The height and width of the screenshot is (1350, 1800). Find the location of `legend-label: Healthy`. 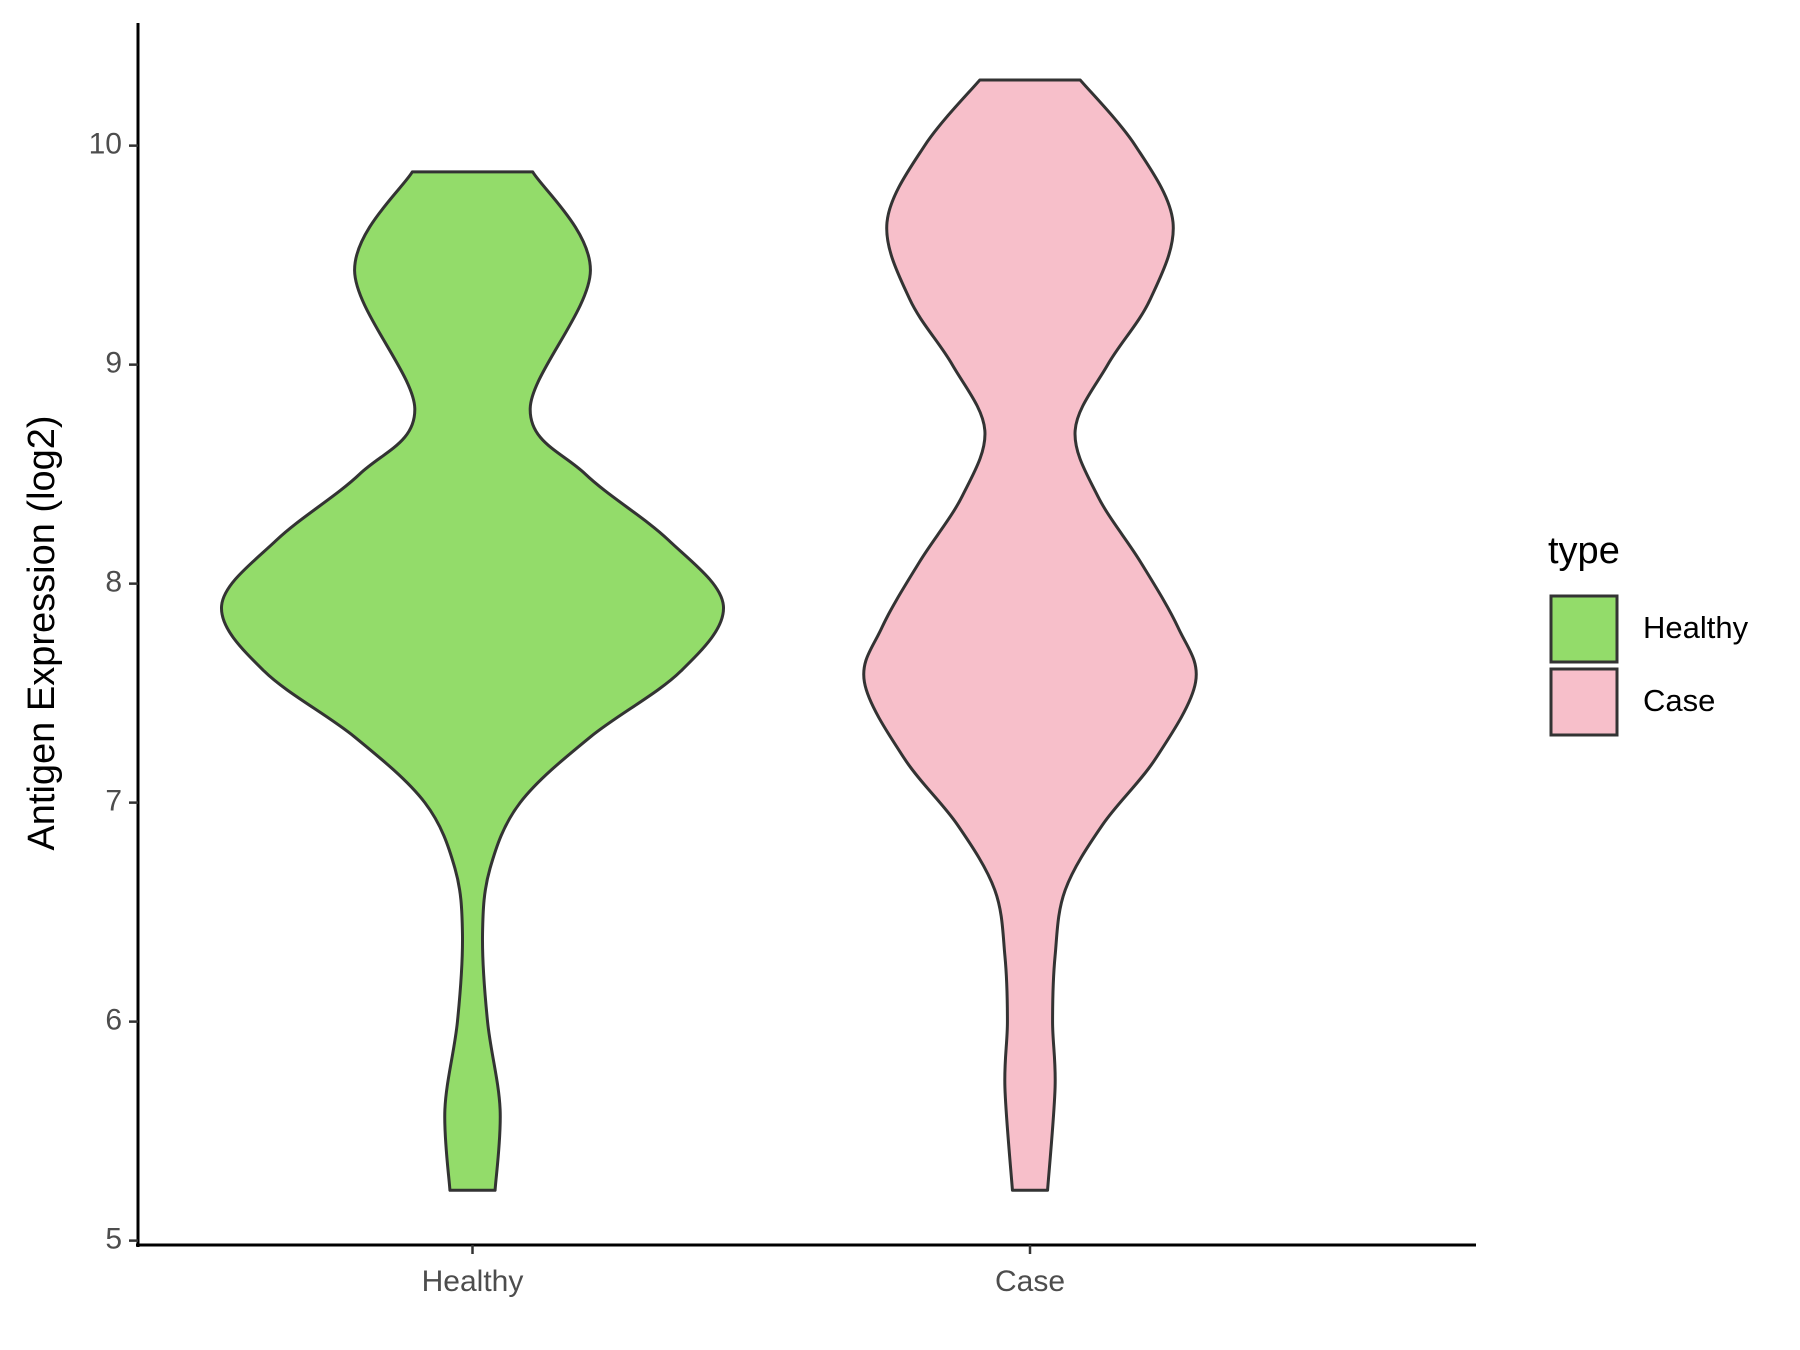

legend-label: Healthy is located at coordinates (1696, 627).